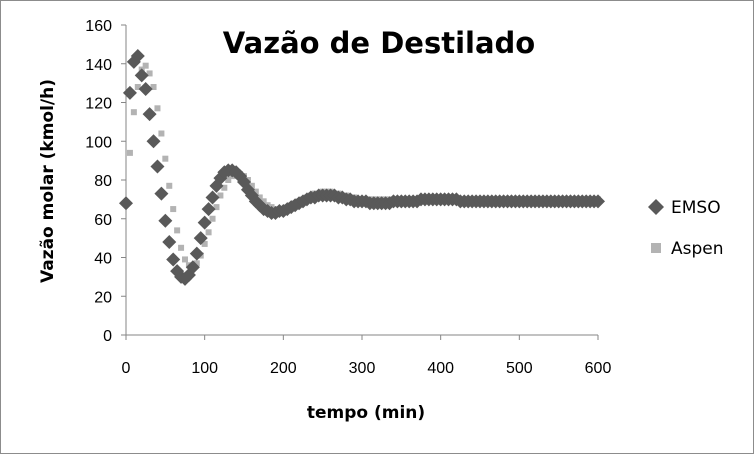 This screenshot has height=454, width=754. Describe the element at coordinates (519, 368) in the screenshot. I see `x-tick-label: 500` at that location.